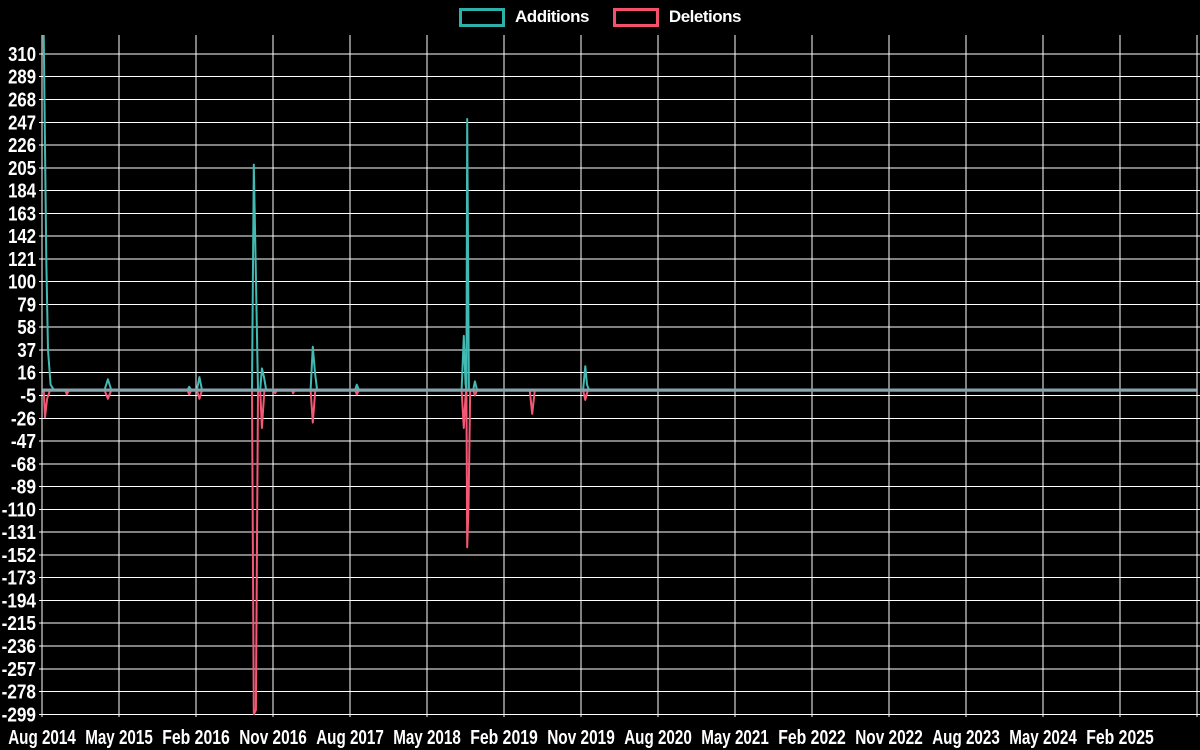 Image resolution: width=1200 pixels, height=750 pixels. Describe the element at coordinates (1120, 738) in the screenshot. I see `svg-text: Feb 2025` at that location.